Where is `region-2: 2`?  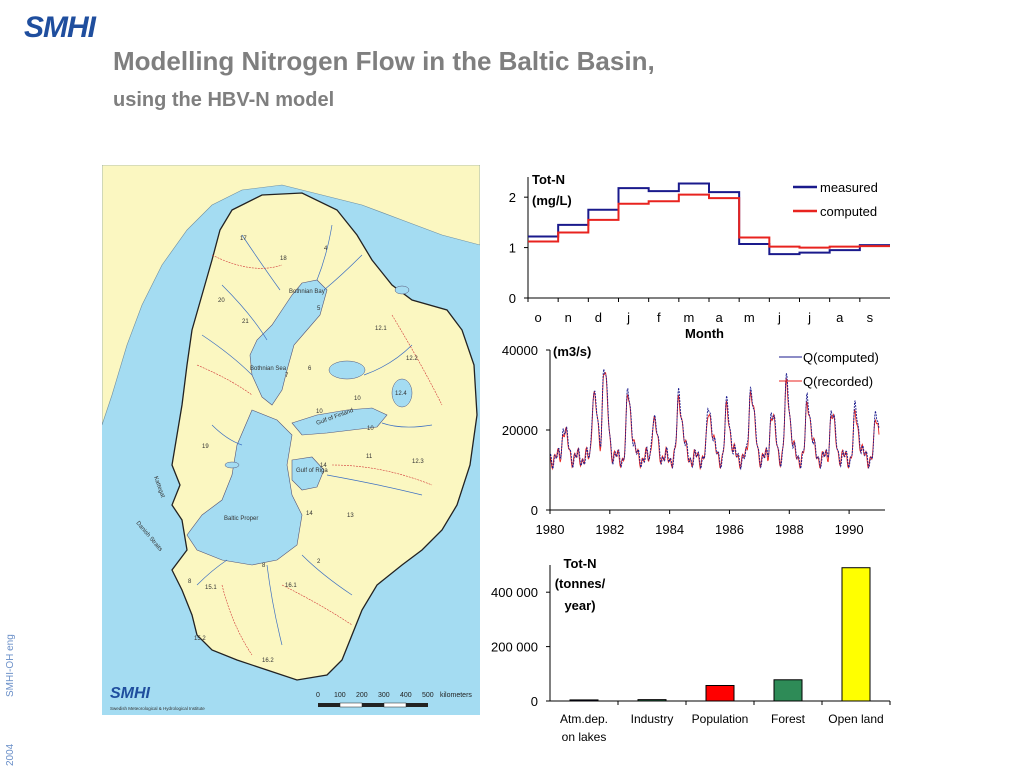
region-2: 2 is located at coordinates (319, 562).